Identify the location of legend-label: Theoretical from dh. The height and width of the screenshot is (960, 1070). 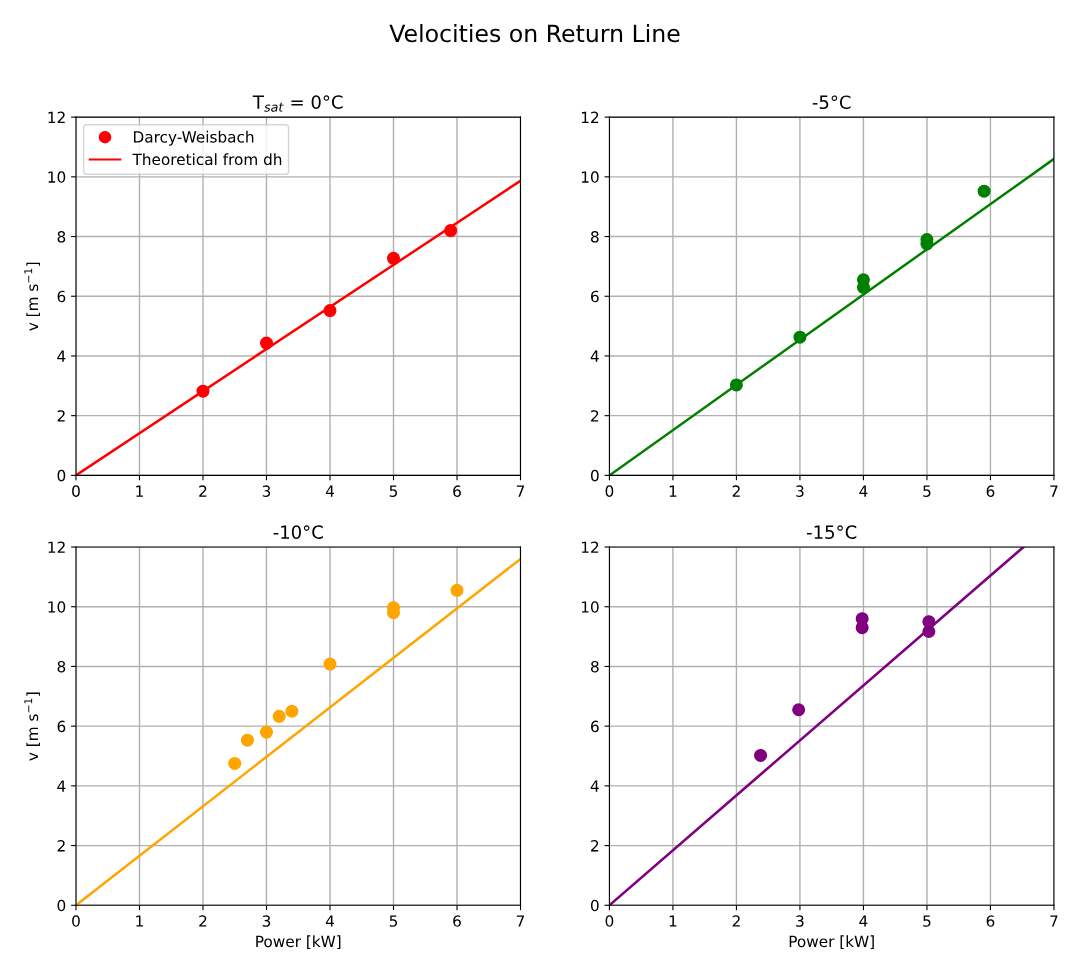
(207, 159).